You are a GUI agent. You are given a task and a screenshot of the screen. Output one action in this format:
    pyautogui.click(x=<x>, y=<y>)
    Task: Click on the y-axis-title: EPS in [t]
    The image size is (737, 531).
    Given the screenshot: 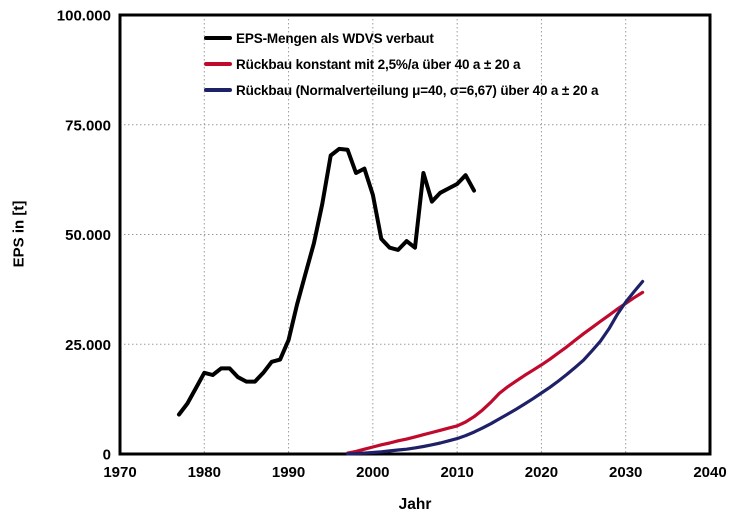 What is the action you would take?
    pyautogui.click(x=19, y=234)
    